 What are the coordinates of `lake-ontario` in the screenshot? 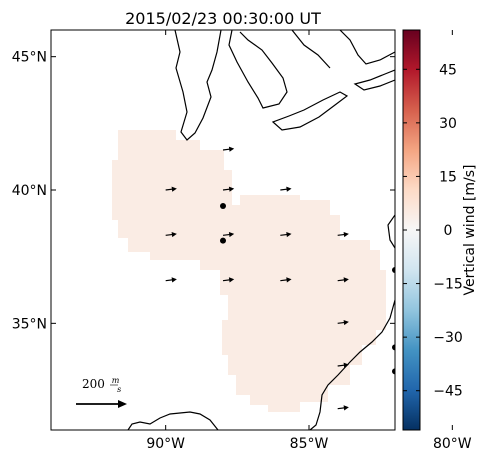 It's located at (374, 80).